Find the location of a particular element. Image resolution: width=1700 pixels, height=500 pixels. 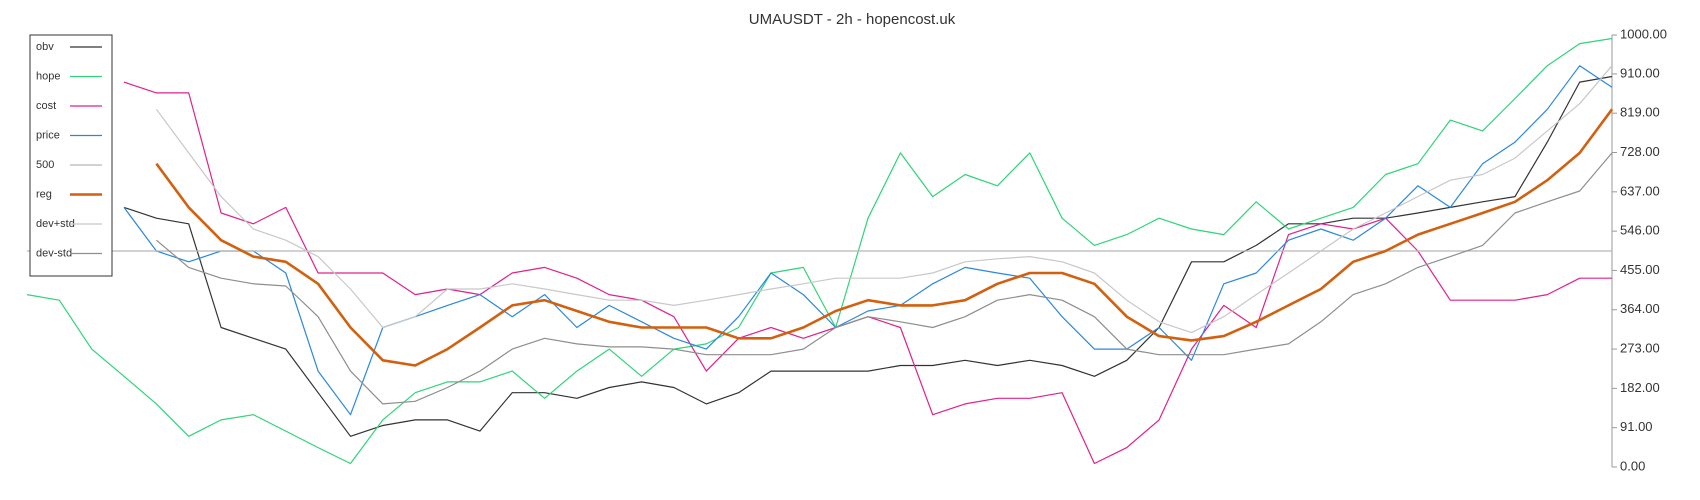

y-tick-label: 819.00 is located at coordinates (1640, 112).